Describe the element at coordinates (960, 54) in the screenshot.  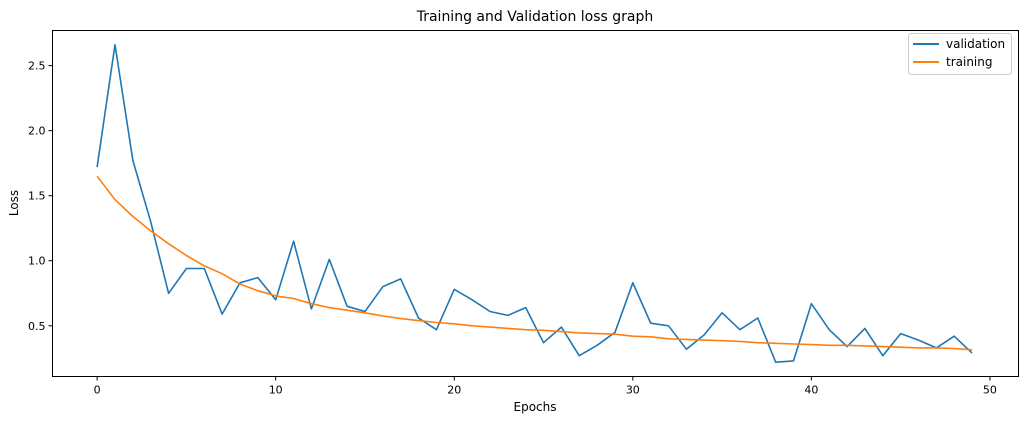
I see `legend: validation training` at that location.